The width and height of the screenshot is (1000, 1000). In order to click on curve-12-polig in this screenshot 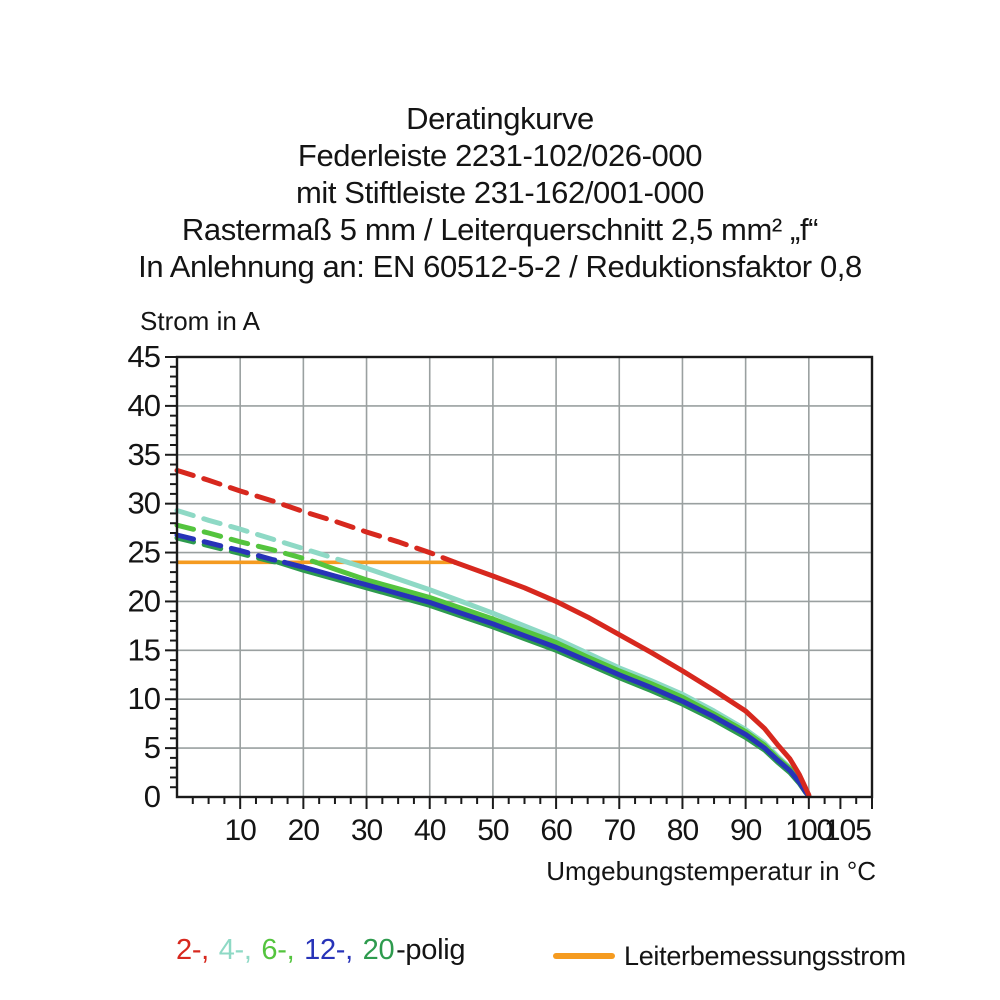, I will do `click(546, 679)`.